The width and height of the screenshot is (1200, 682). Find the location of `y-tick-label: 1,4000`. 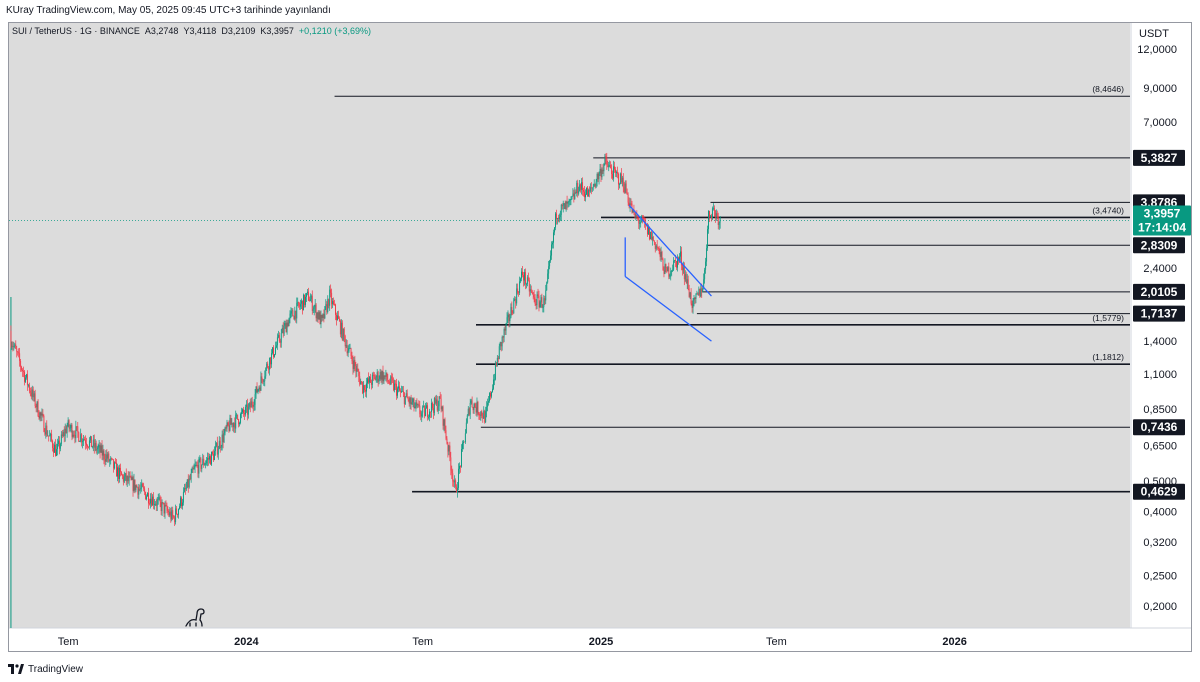

y-tick-label: 1,4000 is located at coordinates (1160, 342).